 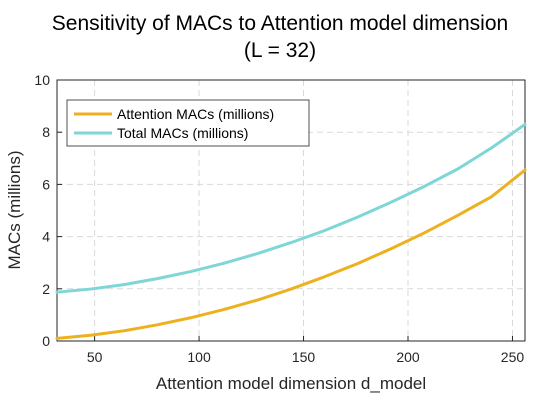 I want to click on x-tick-label: 50, so click(x=95, y=357).